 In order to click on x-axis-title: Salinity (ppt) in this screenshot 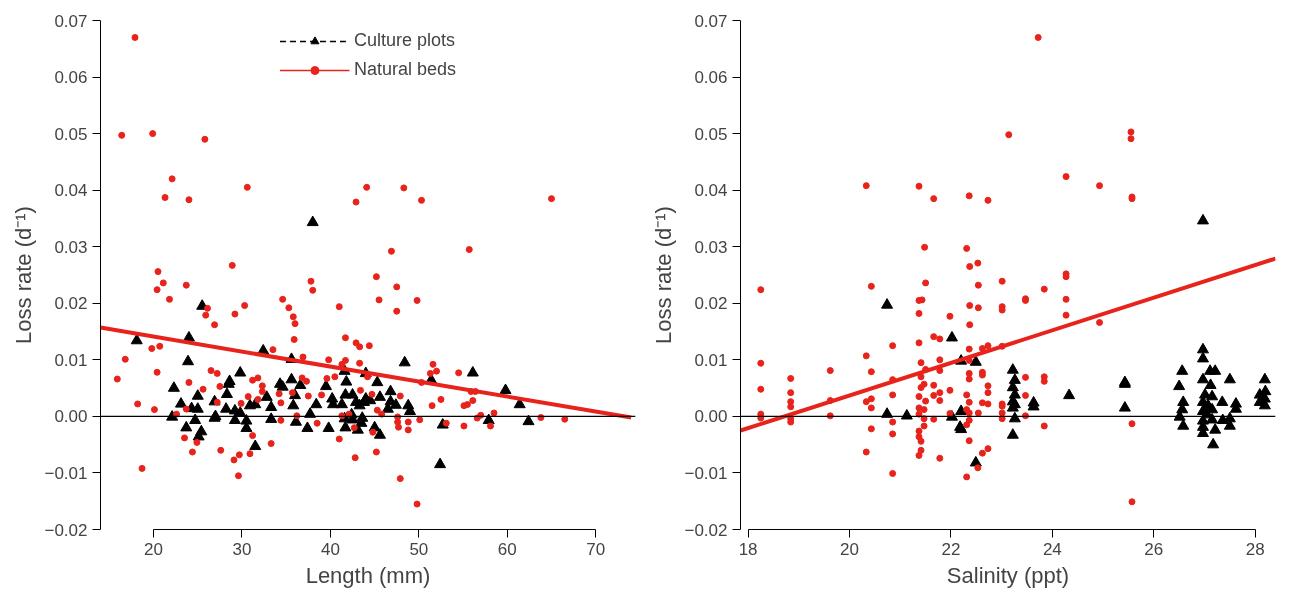, I will do `click(1008, 575)`.